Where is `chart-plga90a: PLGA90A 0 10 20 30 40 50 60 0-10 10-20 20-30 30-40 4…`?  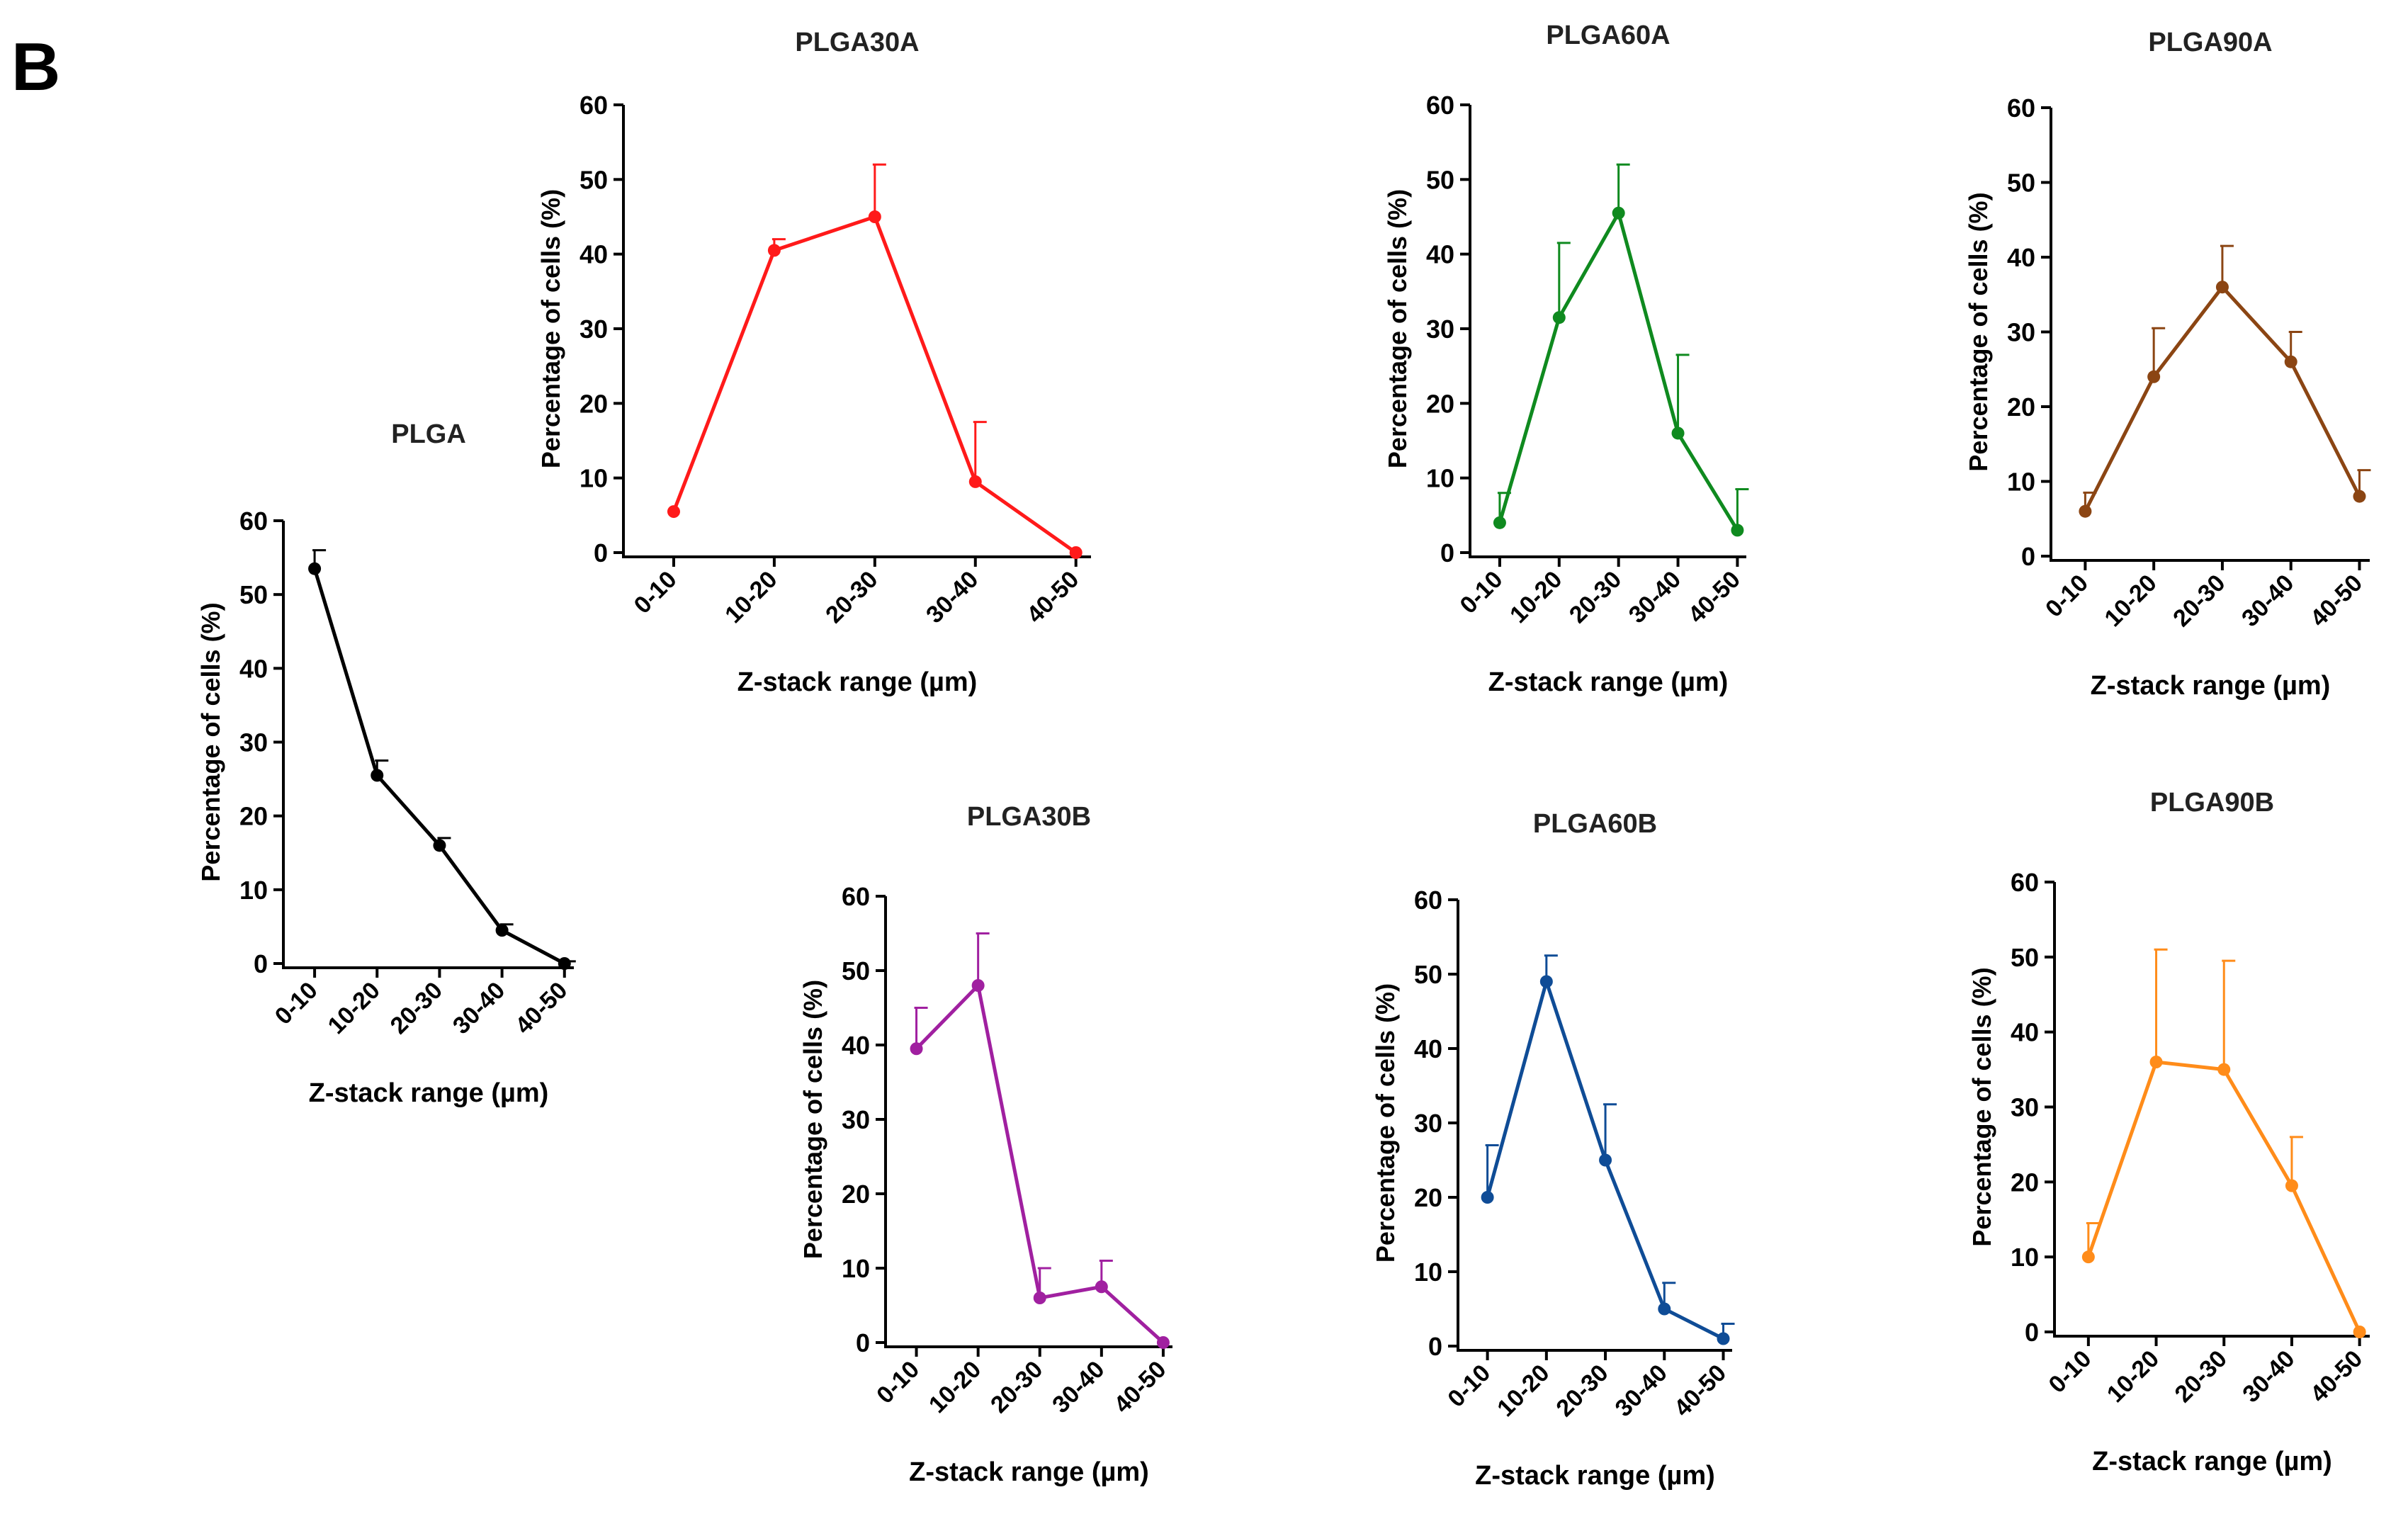
chart-plga90a: PLGA90A 0 10 20 30 40 50 60 0-10 10-20 20-30 30-40 4… is located at coordinates (2167, 364).